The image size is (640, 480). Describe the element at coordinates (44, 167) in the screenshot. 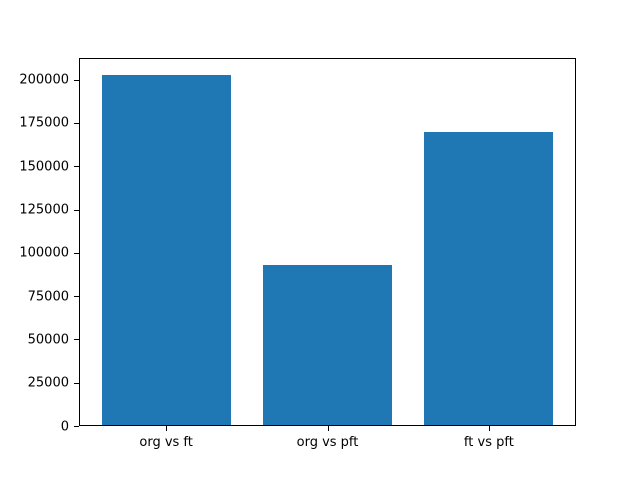

I see `y-tick-label: 150000` at that location.